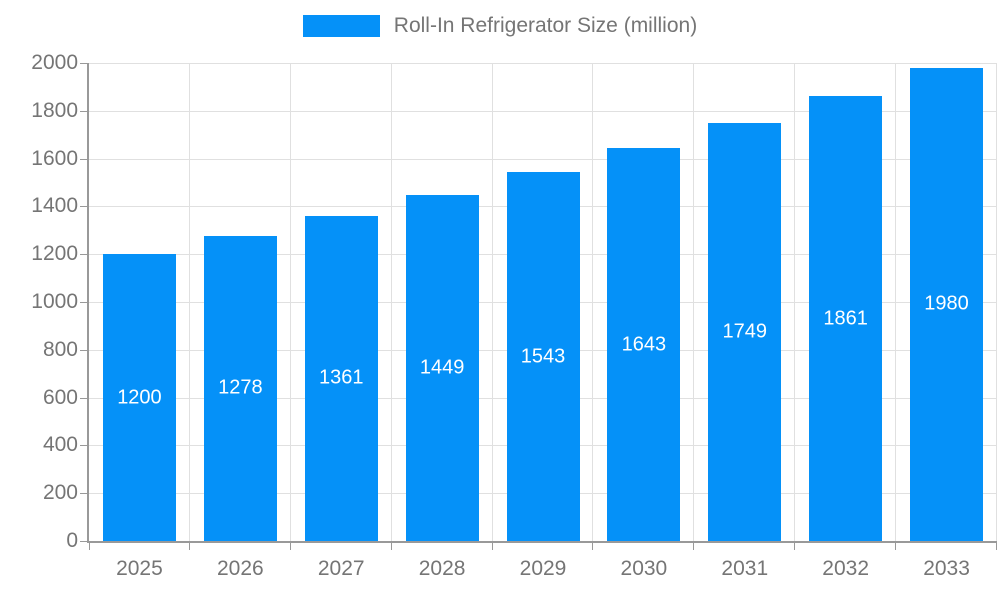 This screenshot has height=600, width=1000. I want to click on x-axis-tick-label: 2032, so click(846, 568).